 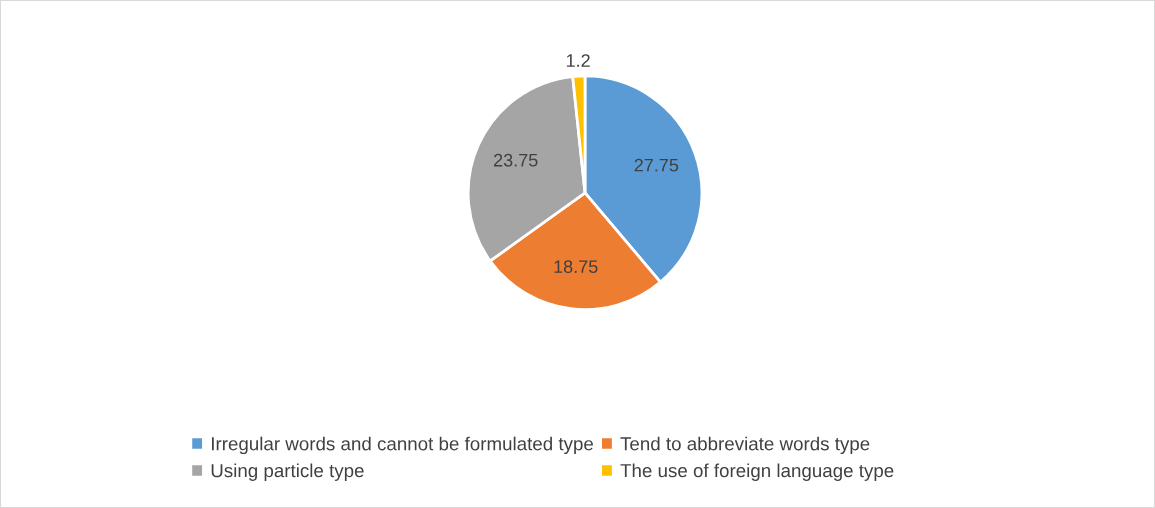 What do you see at coordinates (757, 472) in the screenshot?
I see `legend-label: The use of foreign language type` at bounding box center [757, 472].